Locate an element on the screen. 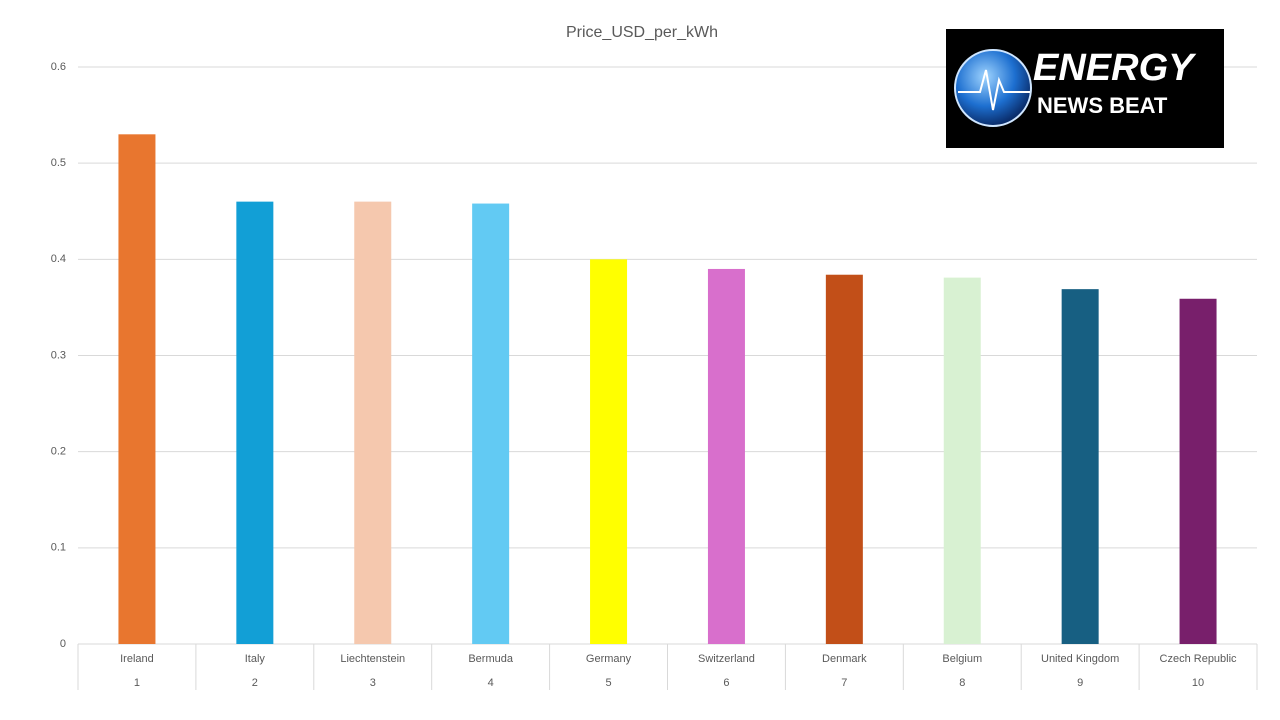 The image size is (1280, 720). logo-line2: NEWS BEAT is located at coordinates (1102, 105).